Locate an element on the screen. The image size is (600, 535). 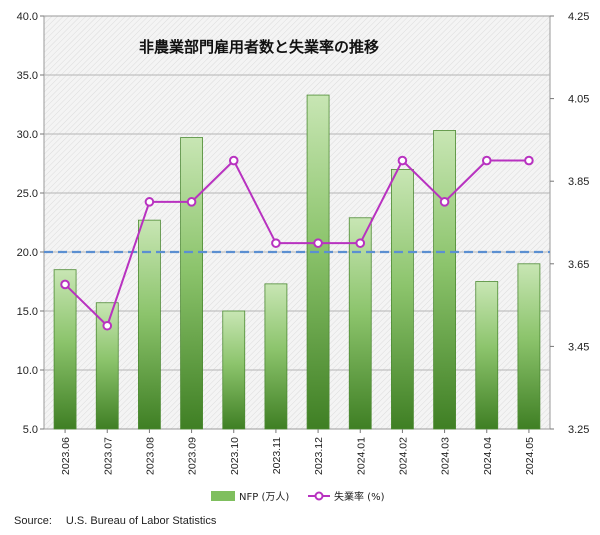
x-tick-label: 2024.01 is located at coordinates (361, 456).